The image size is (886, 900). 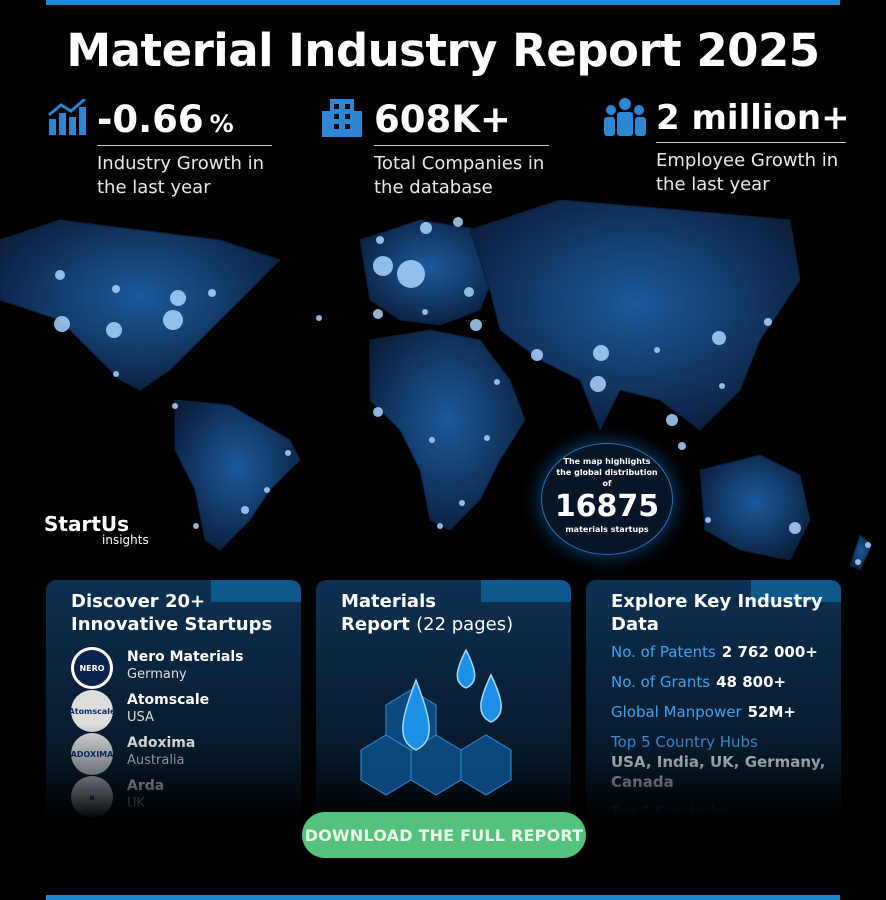 What do you see at coordinates (607, 506) in the screenshot?
I see `badge-number: 16875` at bounding box center [607, 506].